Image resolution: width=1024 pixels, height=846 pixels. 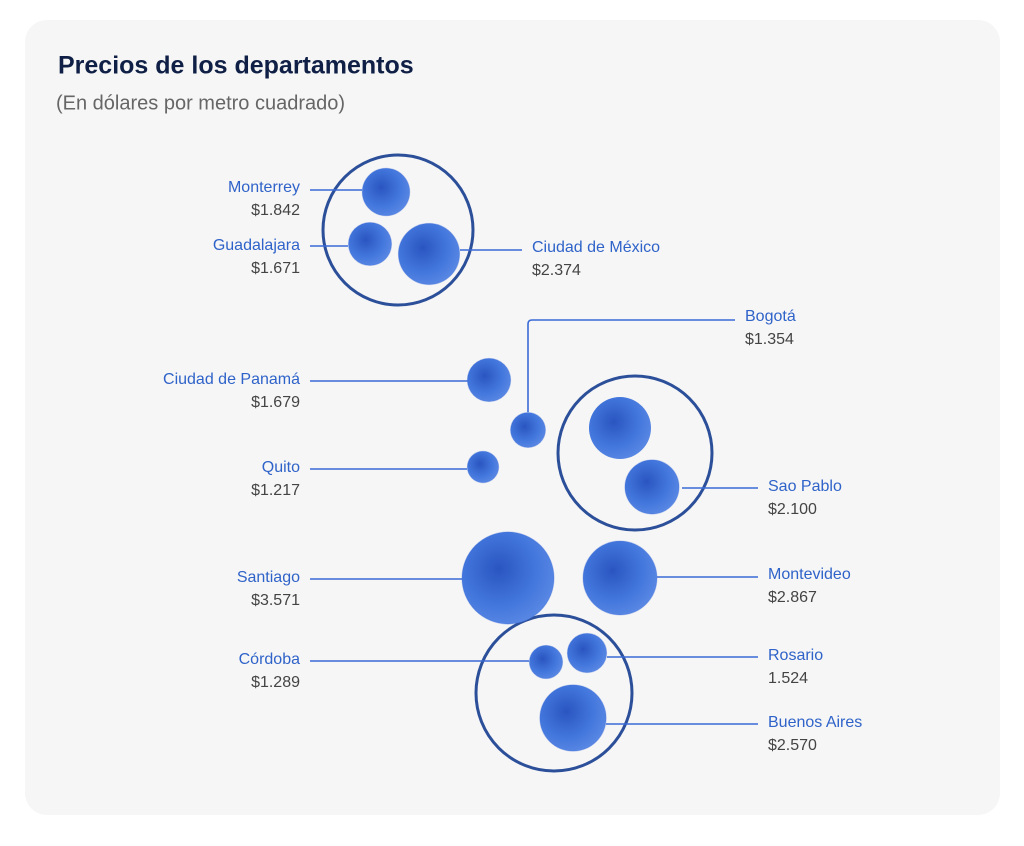 What do you see at coordinates (231, 379) in the screenshot?
I see `city-label: Ciudad de Panamá` at bounding box center [231, 379].